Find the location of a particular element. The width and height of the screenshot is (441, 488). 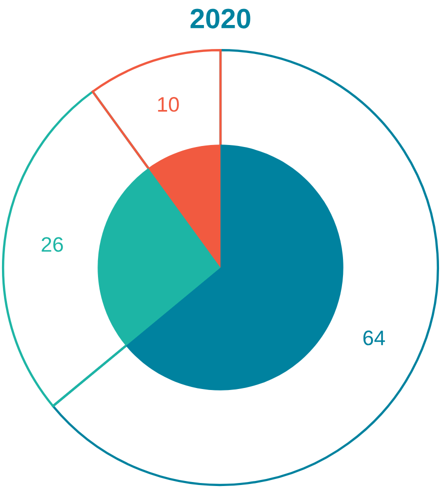

data-label: 26 is located at coordinates (52, 244).